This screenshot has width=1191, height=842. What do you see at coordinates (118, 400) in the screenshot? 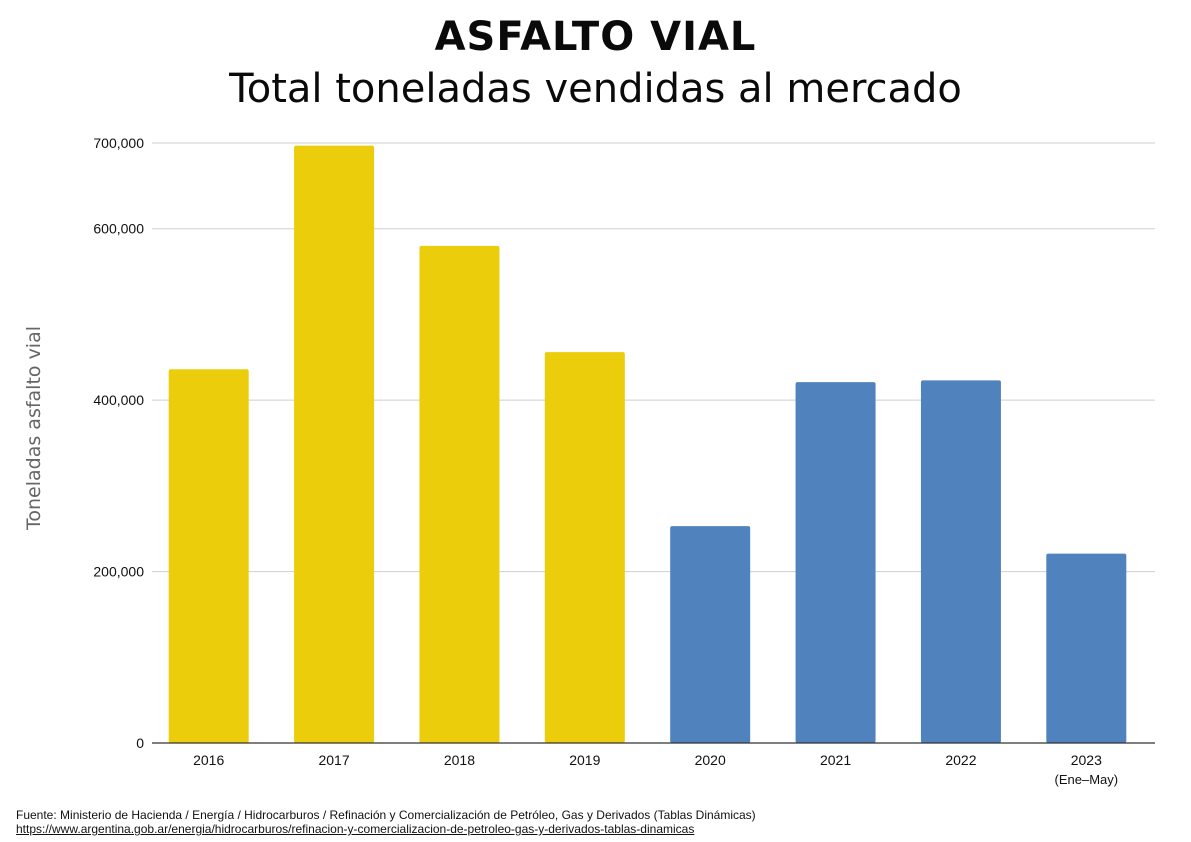
I see `y-tick-label: 400,000` at bounding box center [118, 400].